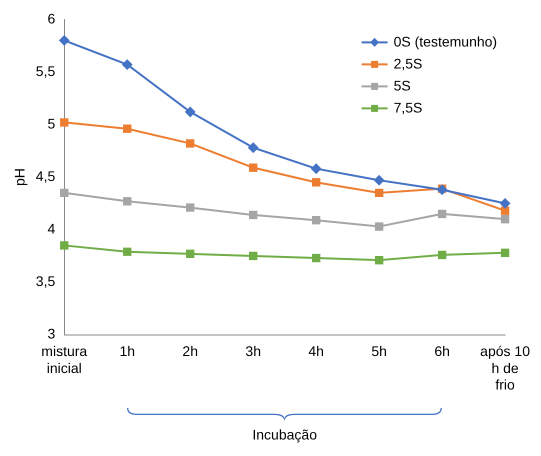  Describe the element at coordinates (64, 359) in the screenshot. I see `x-tick-label: mistura inicial` at that location.